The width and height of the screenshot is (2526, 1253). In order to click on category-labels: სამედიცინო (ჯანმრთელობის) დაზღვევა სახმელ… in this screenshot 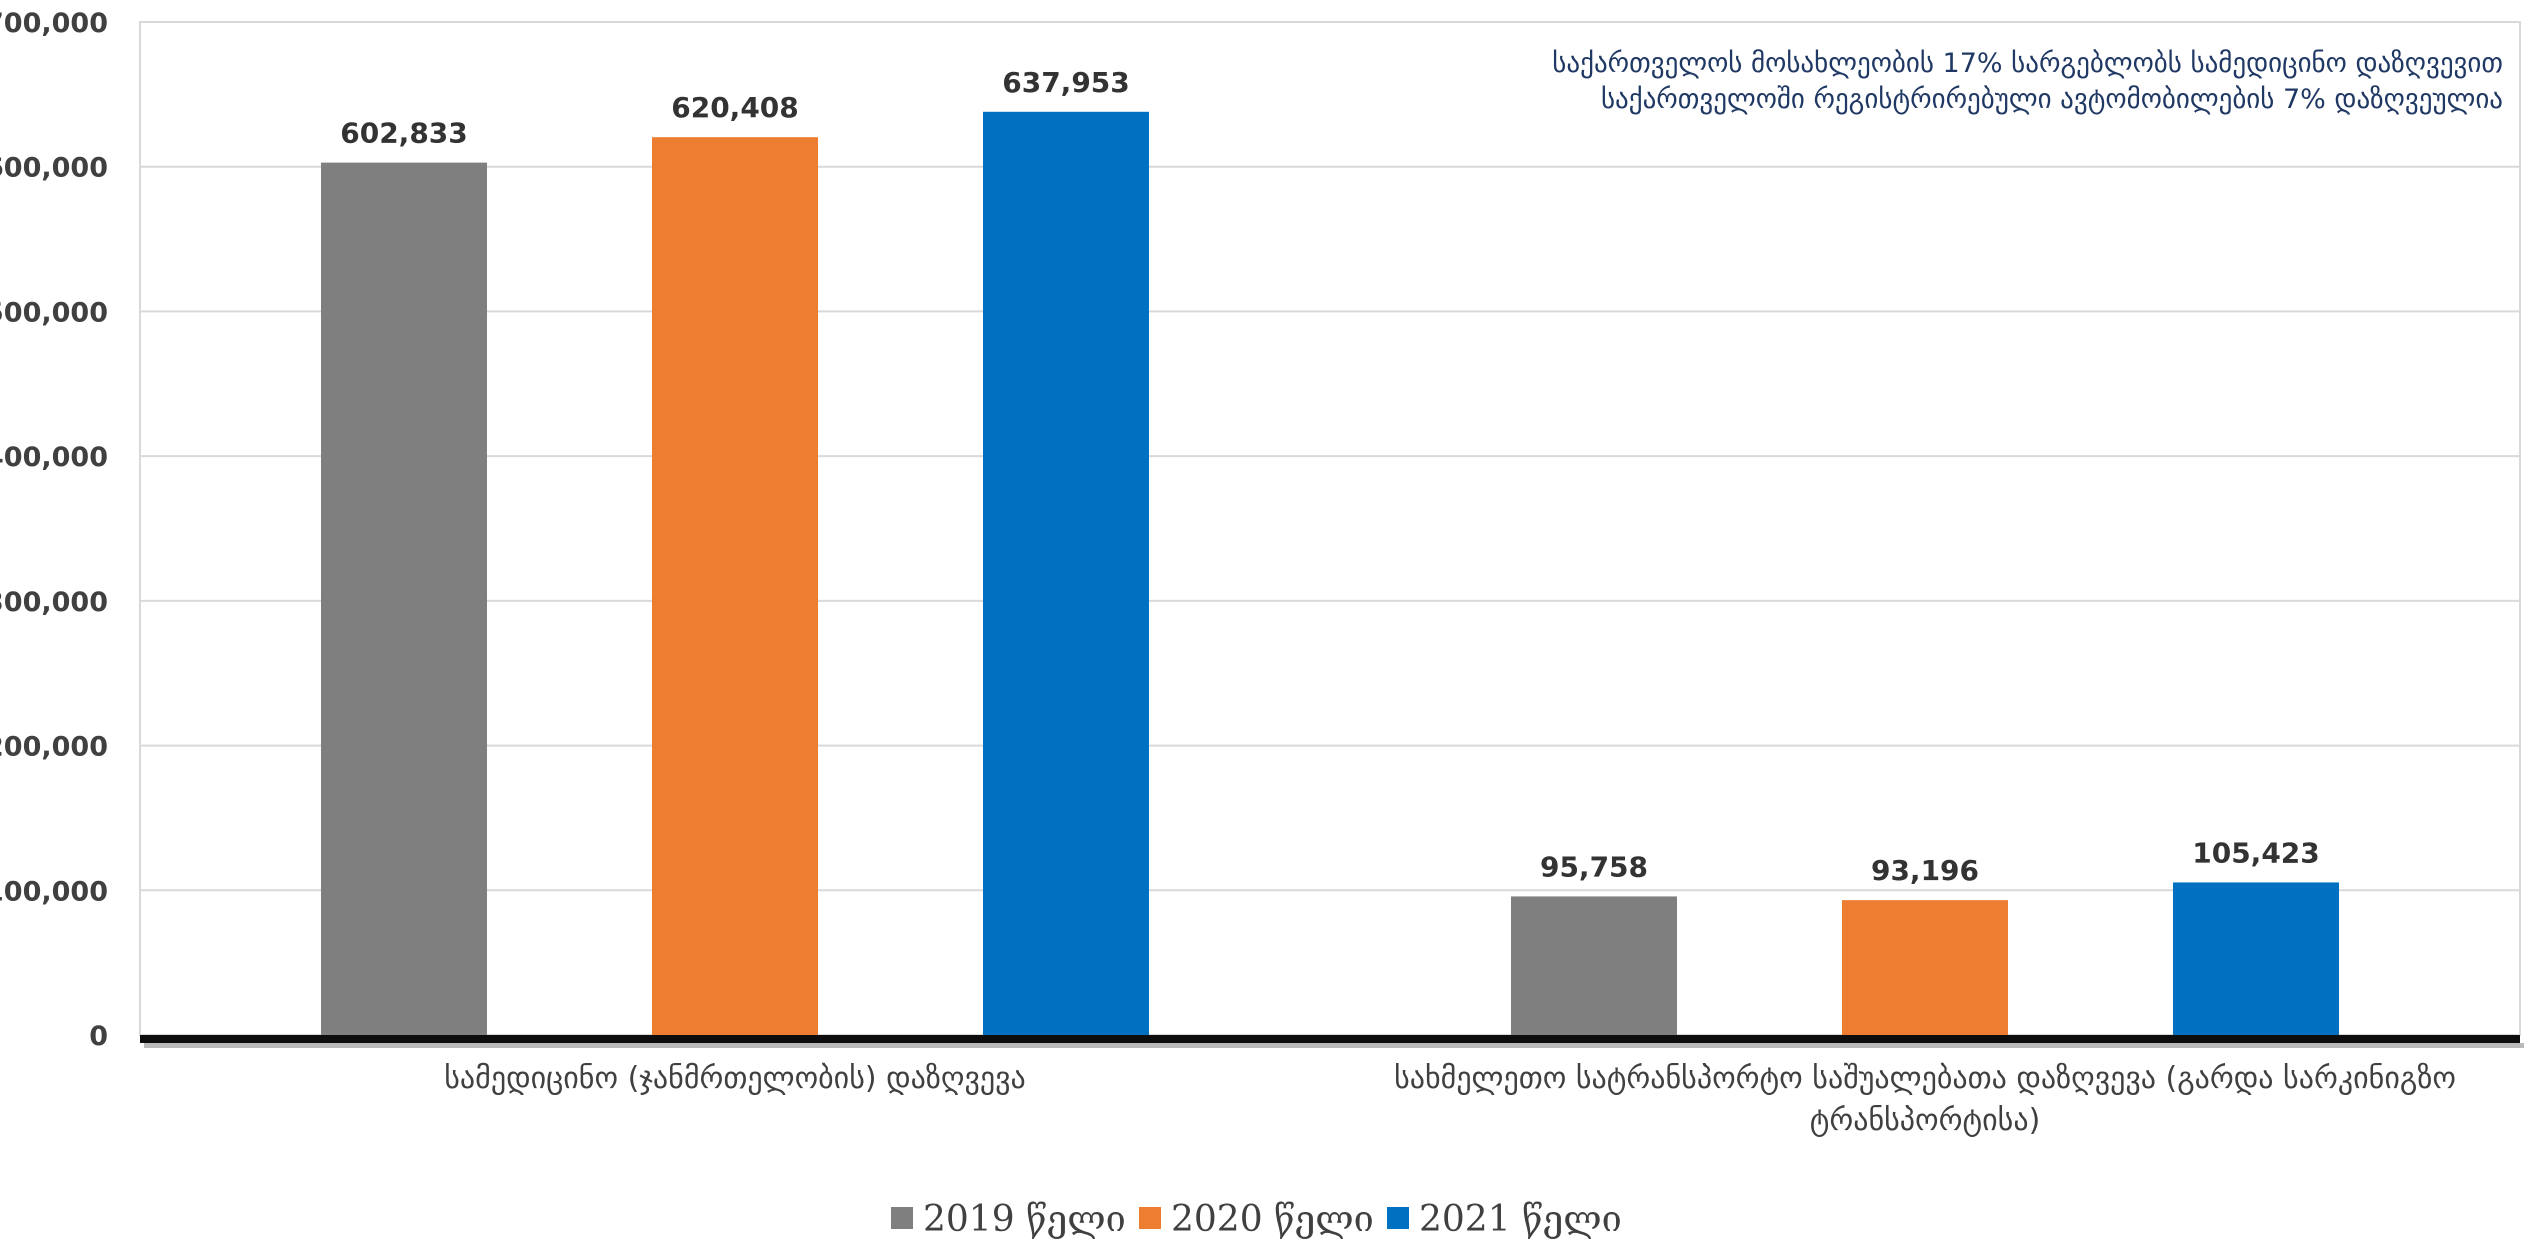, I will do `click(1450, 1099)`.